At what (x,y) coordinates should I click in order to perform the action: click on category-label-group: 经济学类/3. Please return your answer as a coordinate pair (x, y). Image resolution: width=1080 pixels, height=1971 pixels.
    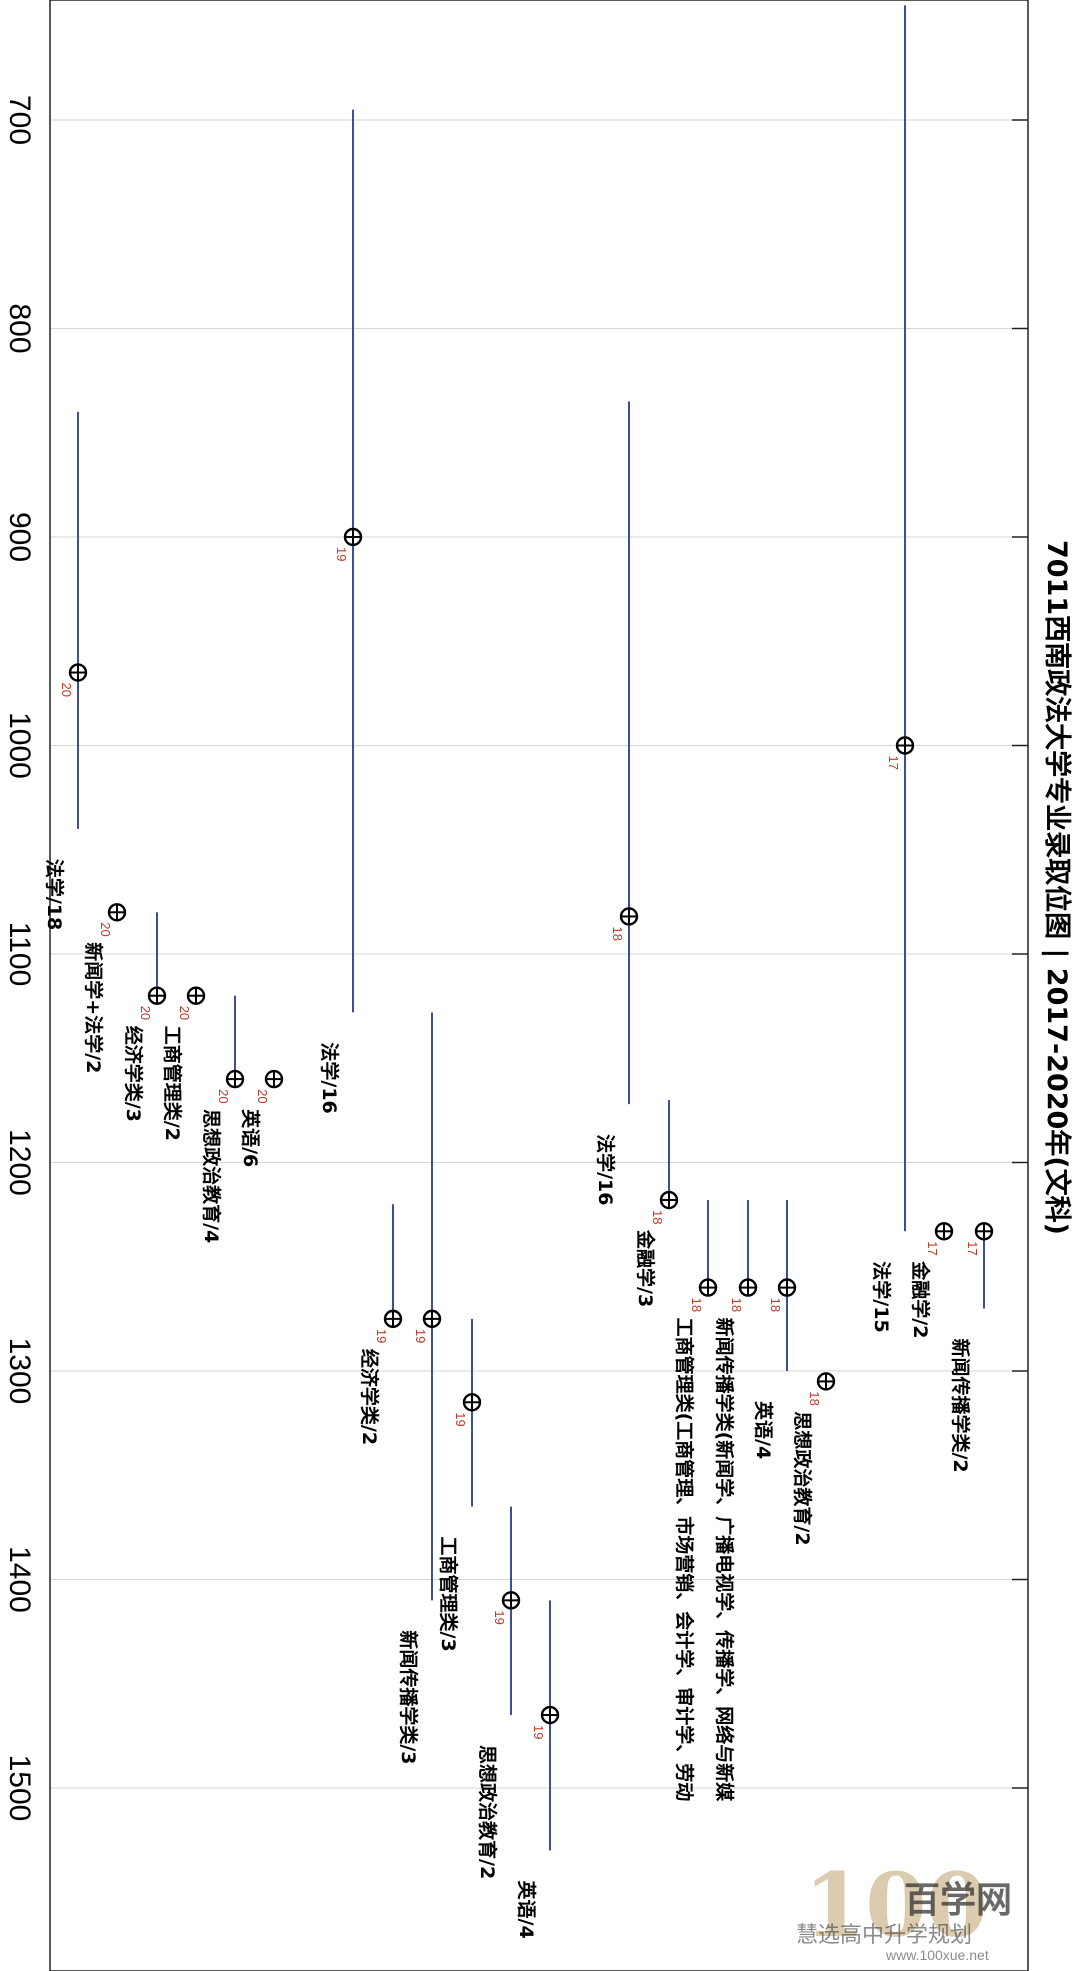
    Looking at the image, I should click on (133, 1074).